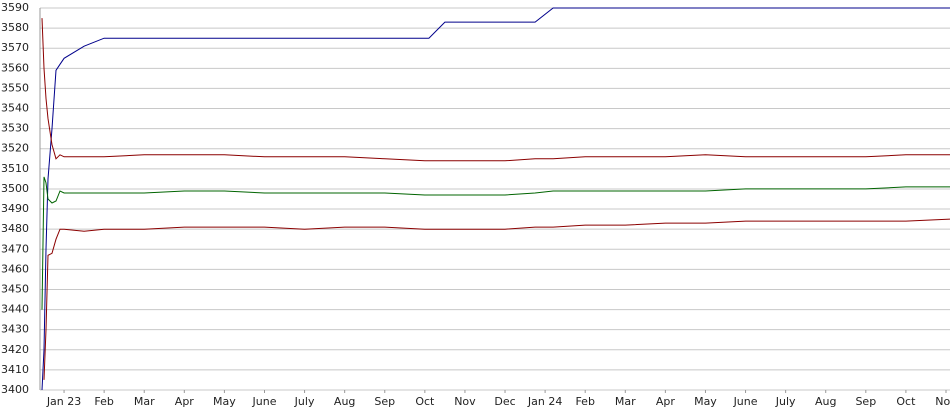  What do you see at coordinates (15, 27) in the screenshot?
I see `y-tick-label: 3580` at bounding box center [15, 27].